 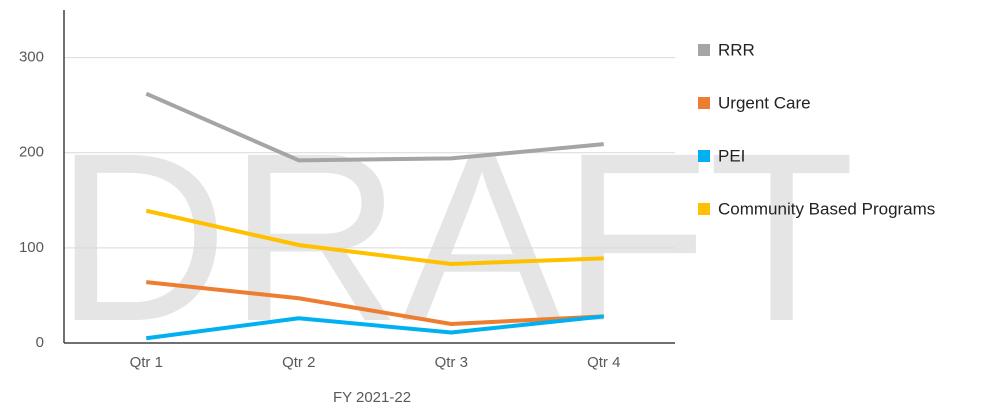 I want to click on y-tick-label: 0, so click(x=40, y=342).